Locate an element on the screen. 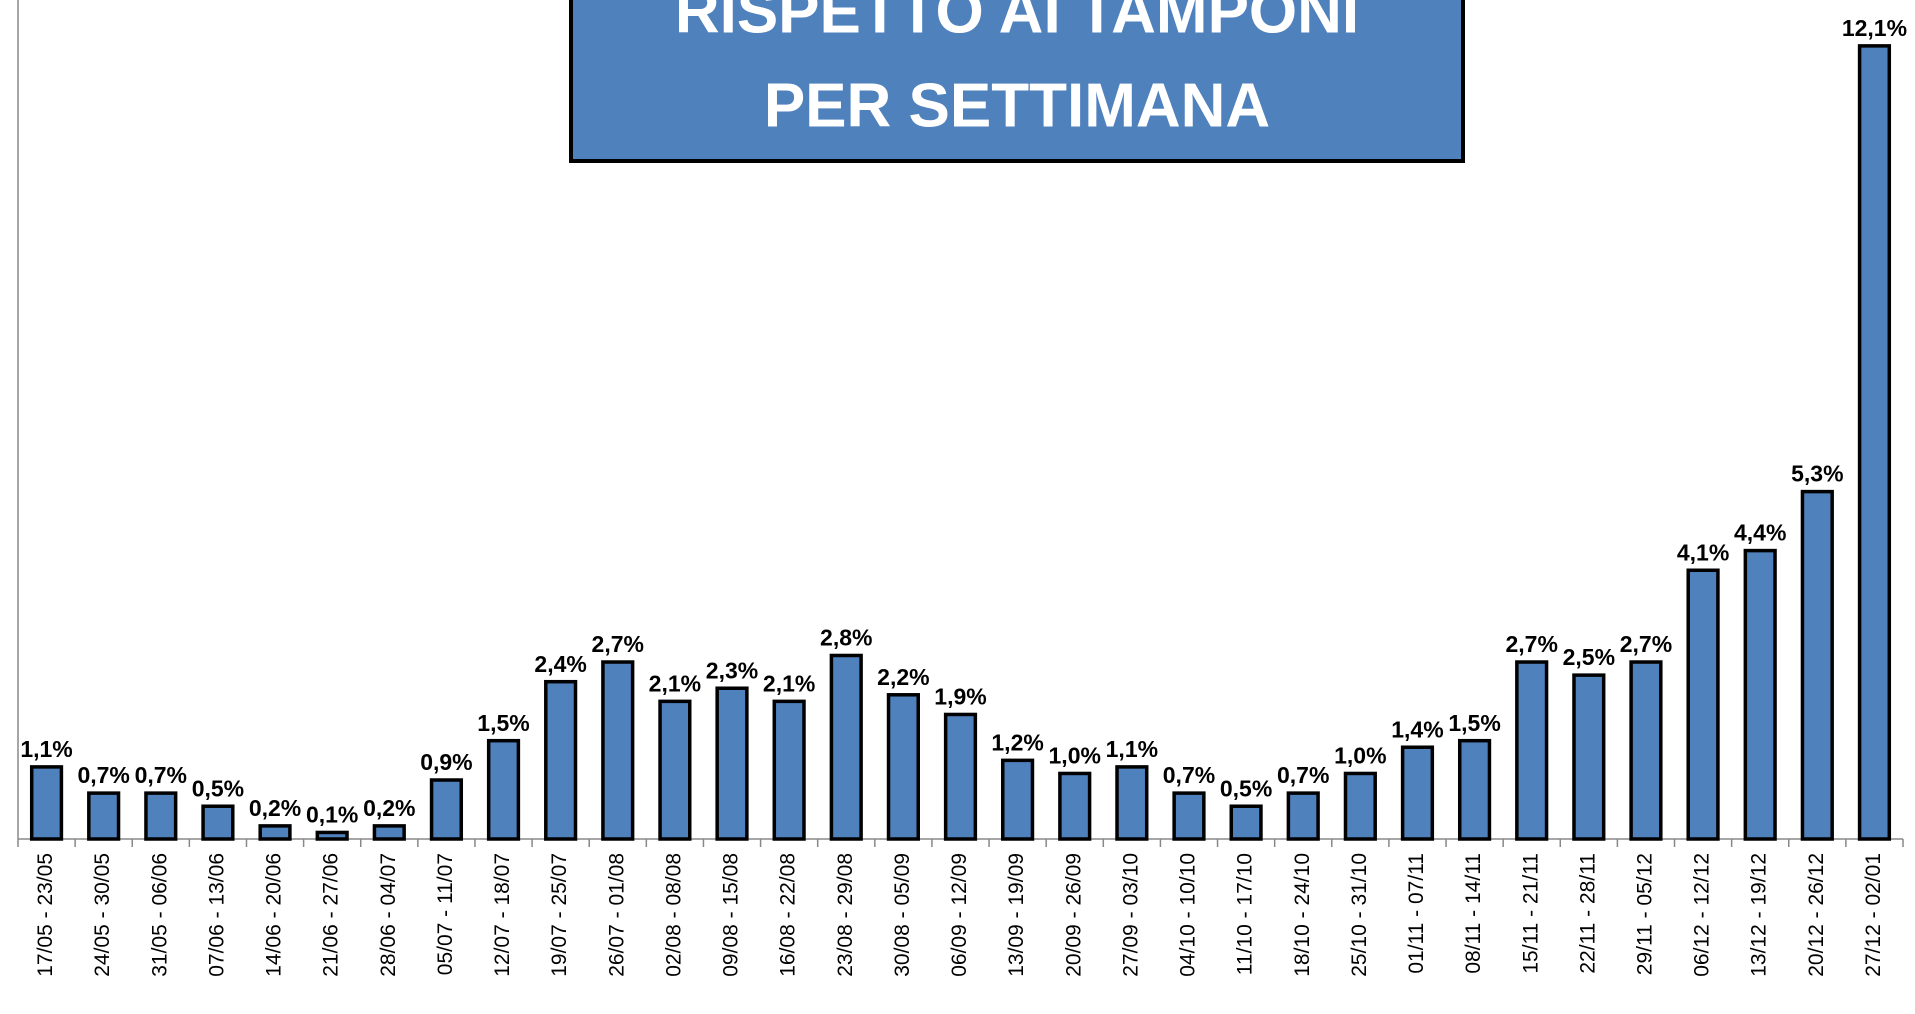 The width and height of the screenshot is (1915, 1014). x-tick-label: 20/12 - 26/12 is located at coordinates (1816, 915).